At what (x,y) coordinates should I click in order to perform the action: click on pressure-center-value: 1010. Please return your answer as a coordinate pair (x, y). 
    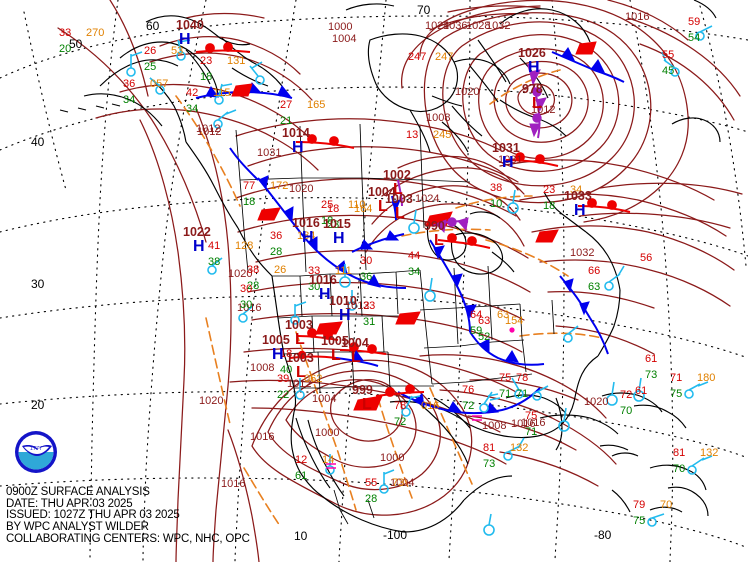
    Looking at the image, I should click on (343, 301).